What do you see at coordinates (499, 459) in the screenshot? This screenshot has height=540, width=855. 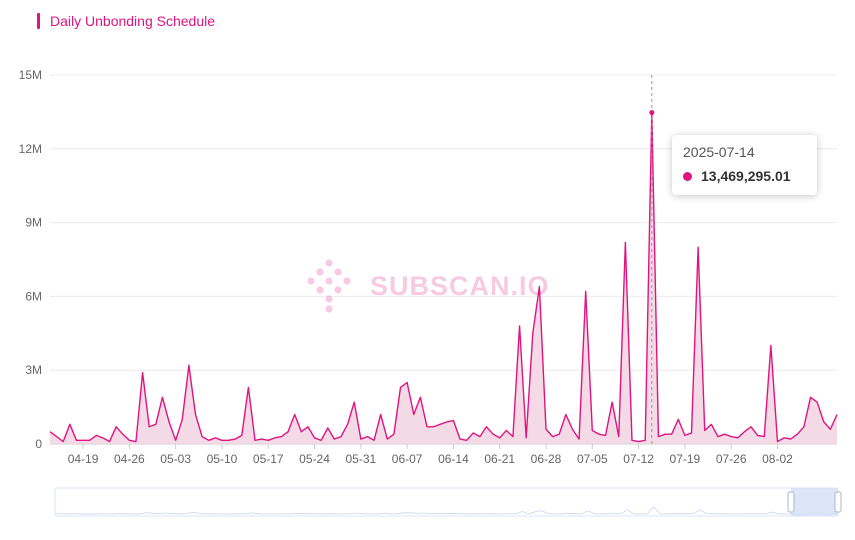 I see `x-tick-label: 06-21` at bounding box center [499, 459].